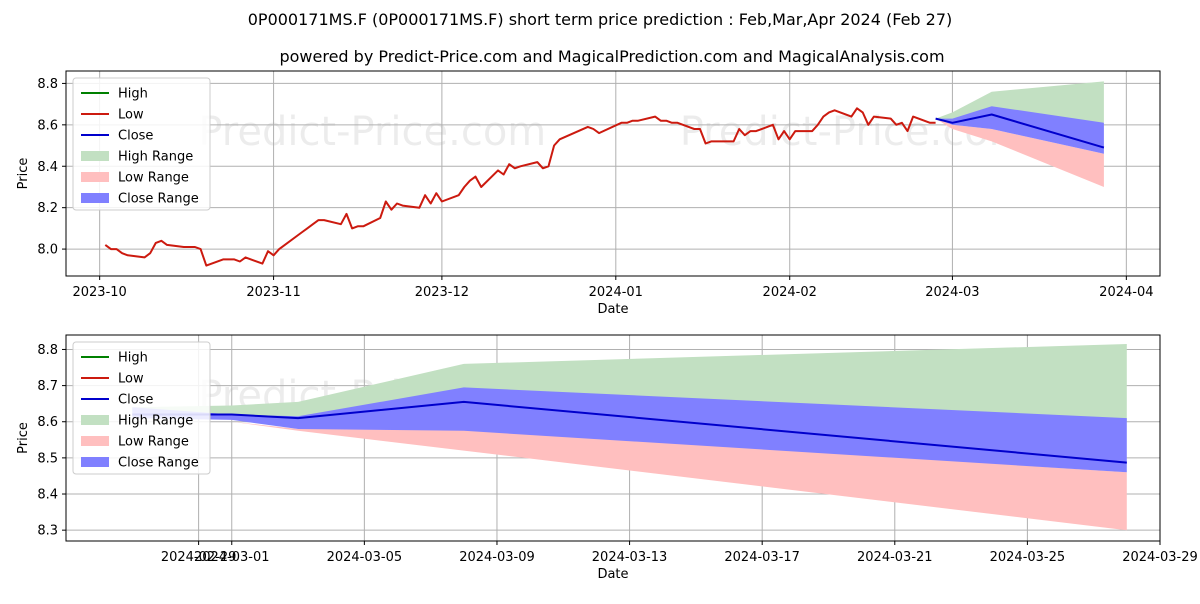 This screenshot has width=1200, height=604. I want to click on x-tick-label: 2024-03-01, so click(232, 557).